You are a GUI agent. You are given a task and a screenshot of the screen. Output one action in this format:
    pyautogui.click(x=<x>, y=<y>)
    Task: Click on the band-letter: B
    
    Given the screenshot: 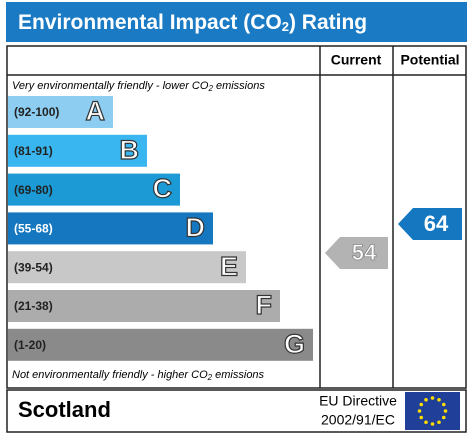 What is the action you would take?
    pyautogui.click(x=130, y=150)
    